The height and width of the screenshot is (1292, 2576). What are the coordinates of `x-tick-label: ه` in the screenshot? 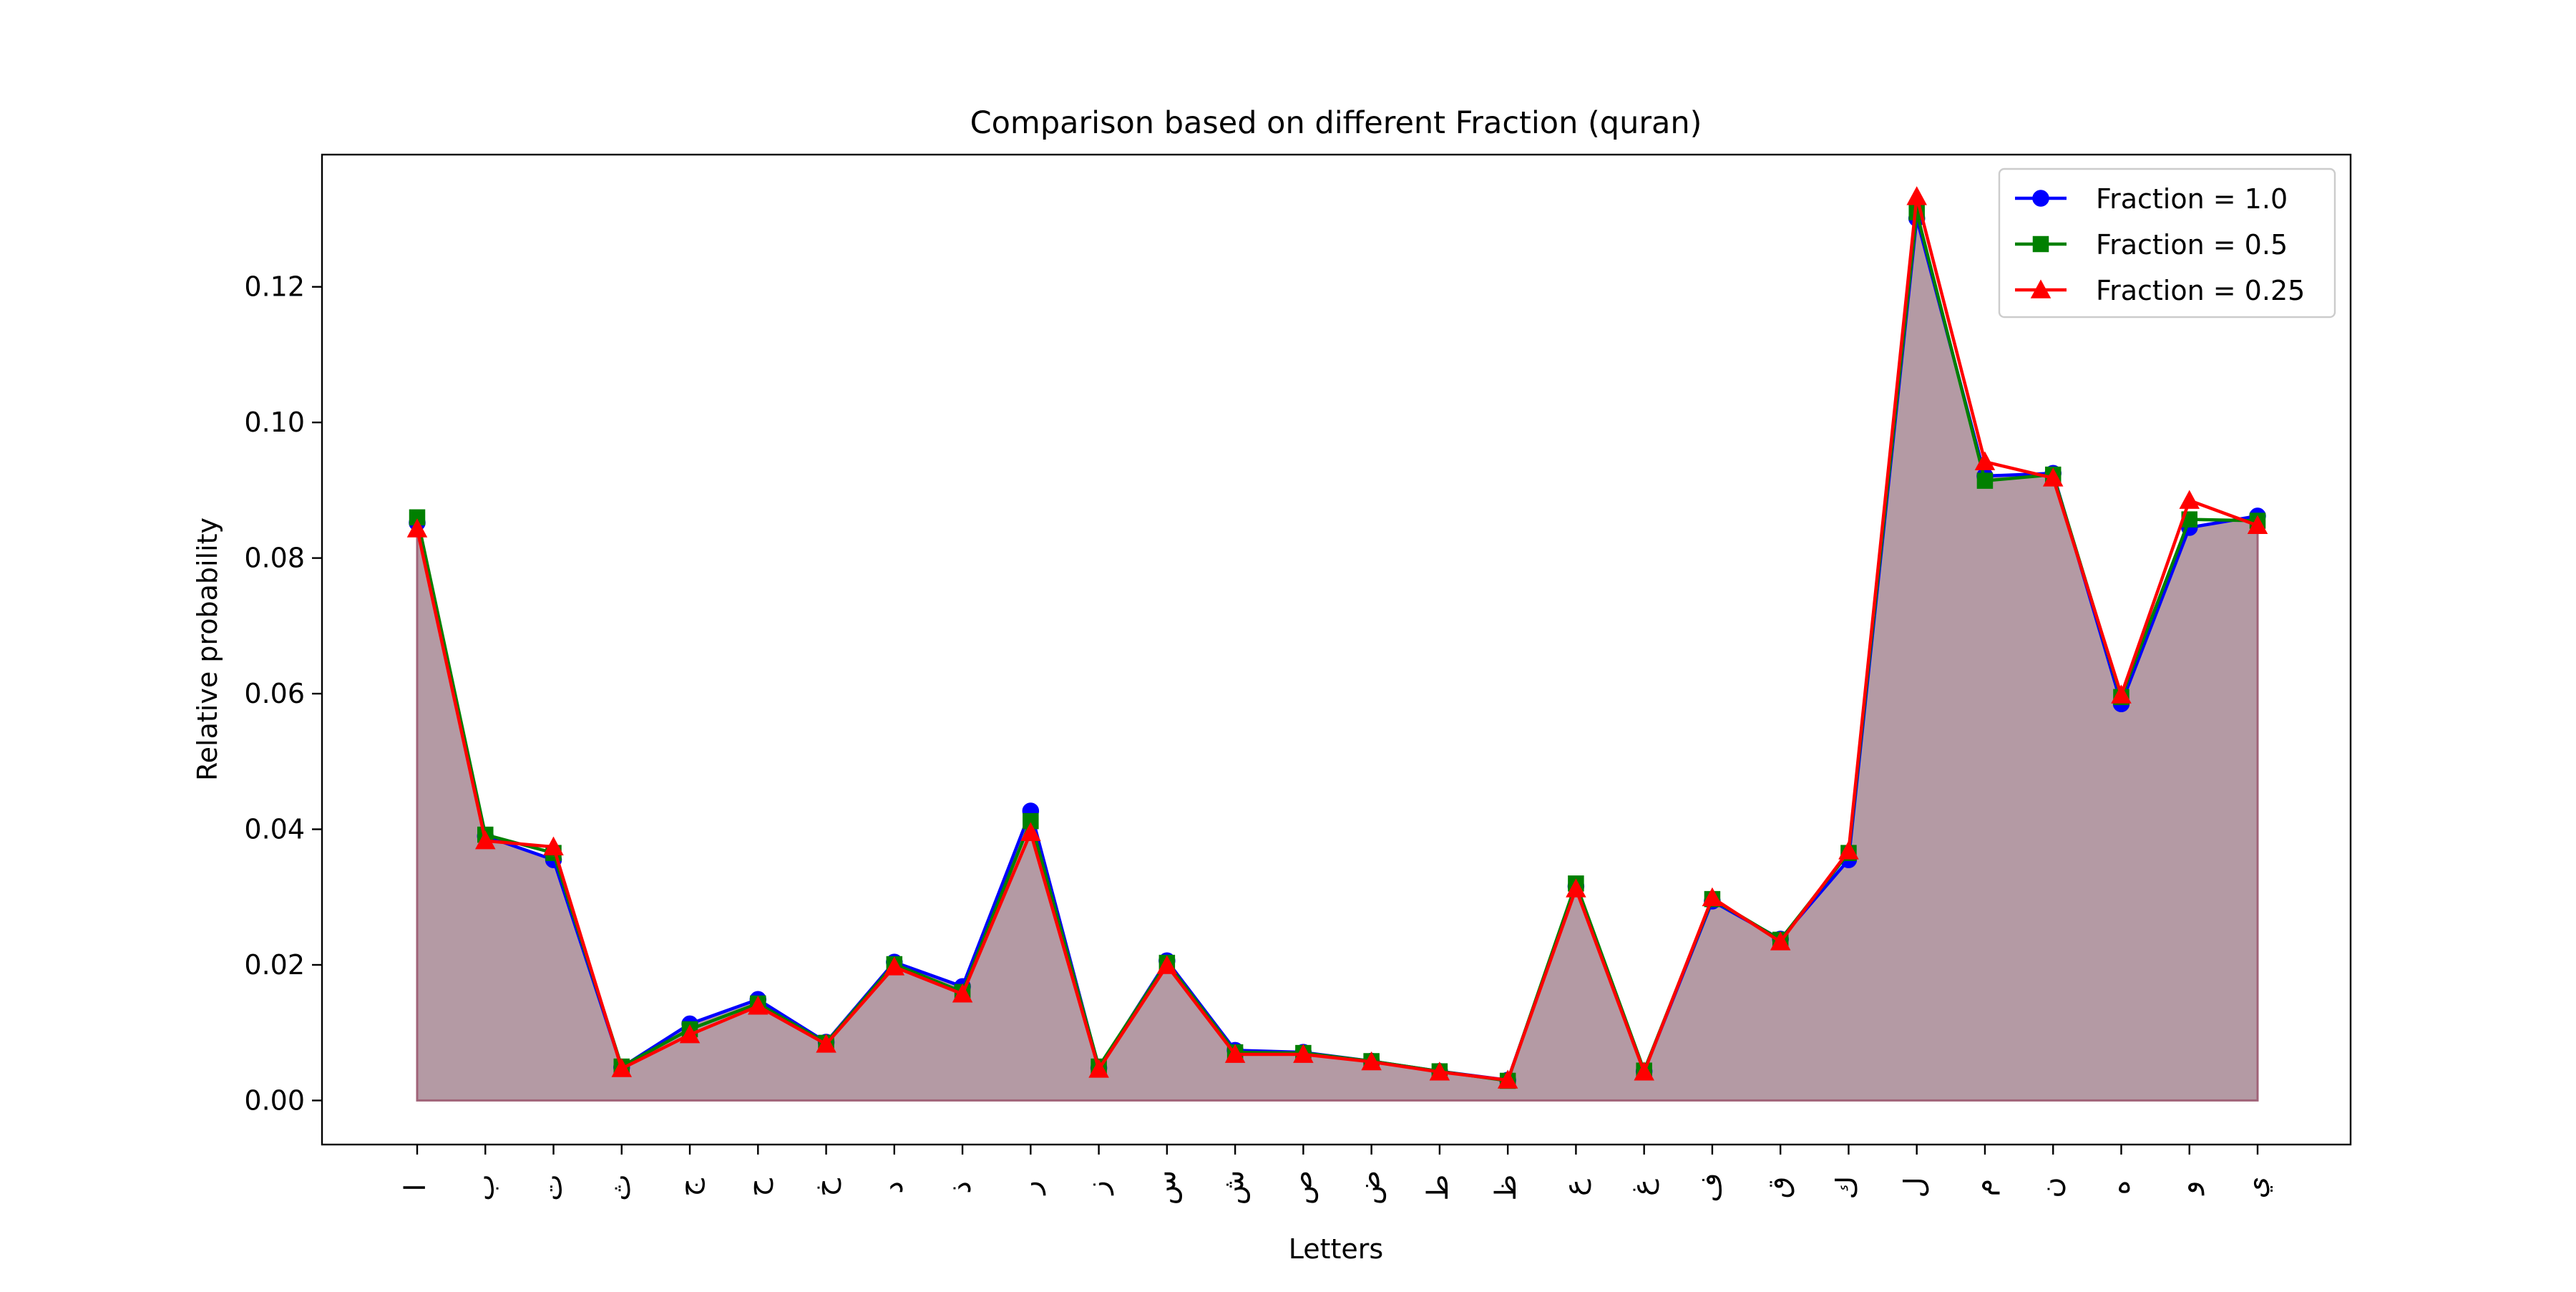 It's located at (2119, 1187).